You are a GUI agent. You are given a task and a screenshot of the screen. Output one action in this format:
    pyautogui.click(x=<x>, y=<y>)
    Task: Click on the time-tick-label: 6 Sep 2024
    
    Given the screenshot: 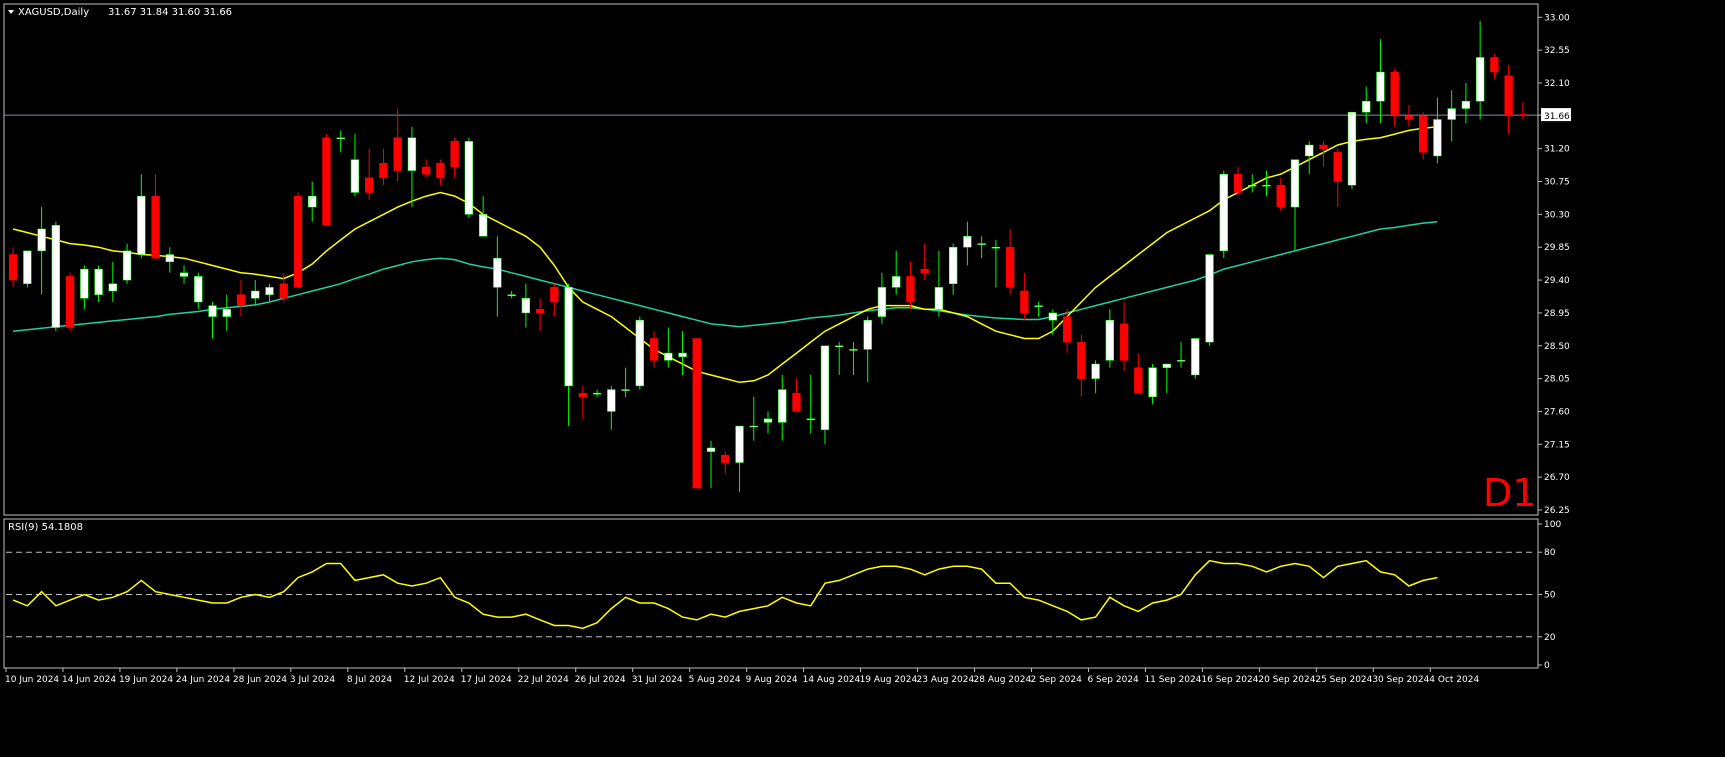 What is the action you would take?
    pyautogui.click(x=1113, y=680)
    